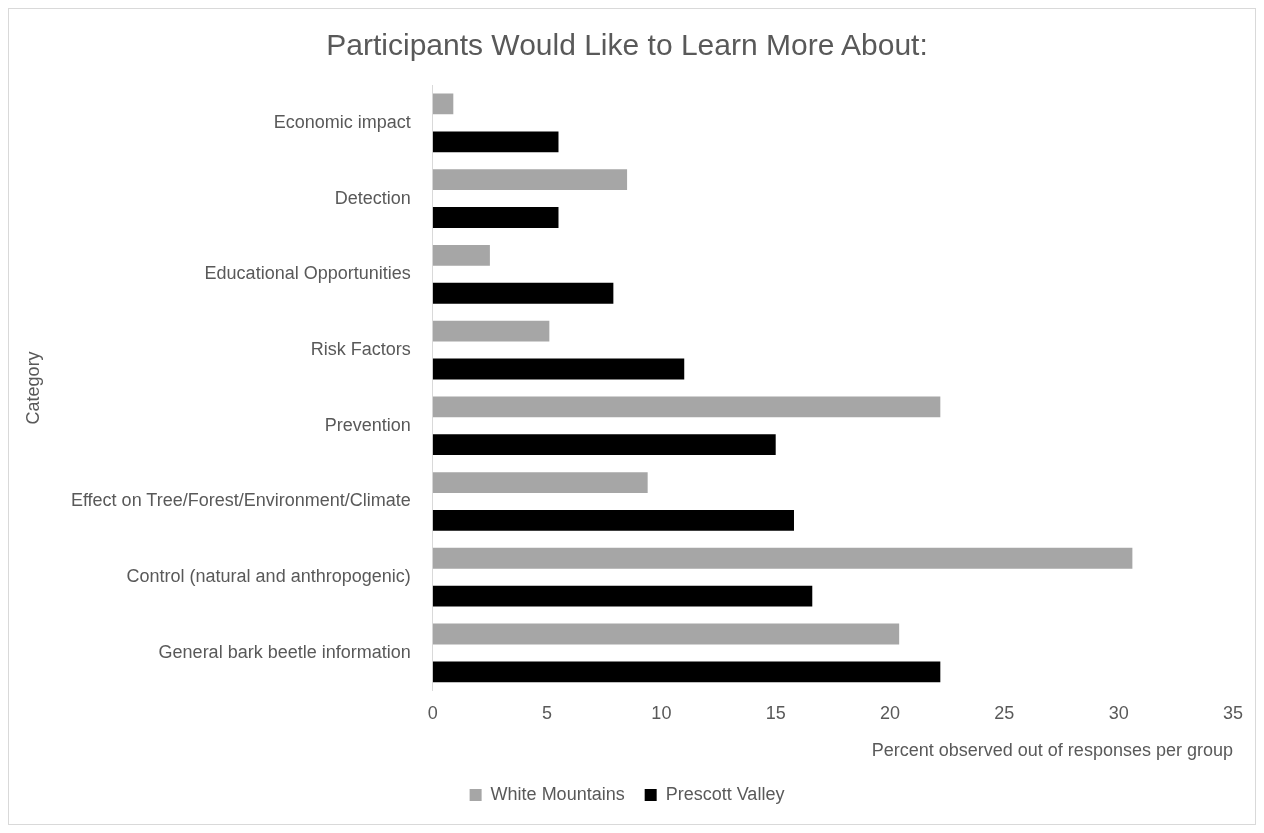 This screenshot has height=833, width=1264. Describe the element at coordinates (360, 349) in the screenshot. I see `y-tick-label: Risk Factors` at that location.